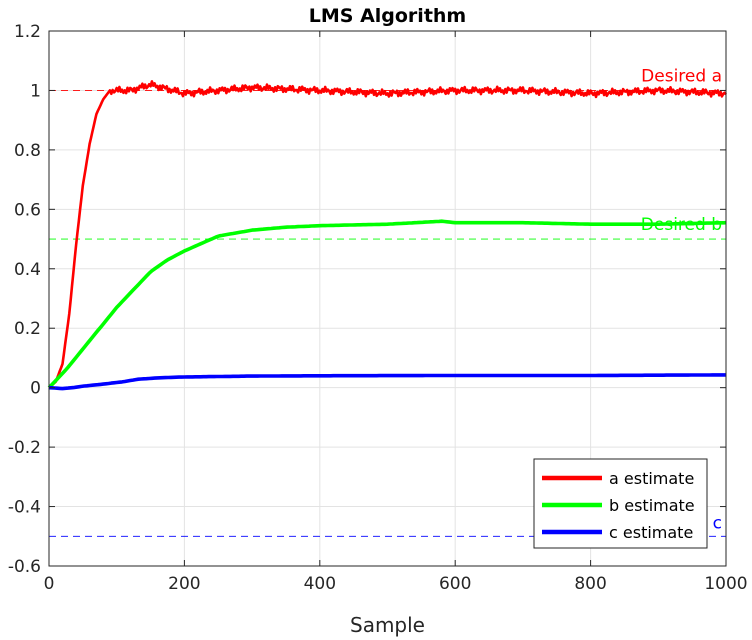  What do you see at coordinates (387, 625) in the screenshot?
I see `x-axis-title: Sample` at bounding box center [387, 625].